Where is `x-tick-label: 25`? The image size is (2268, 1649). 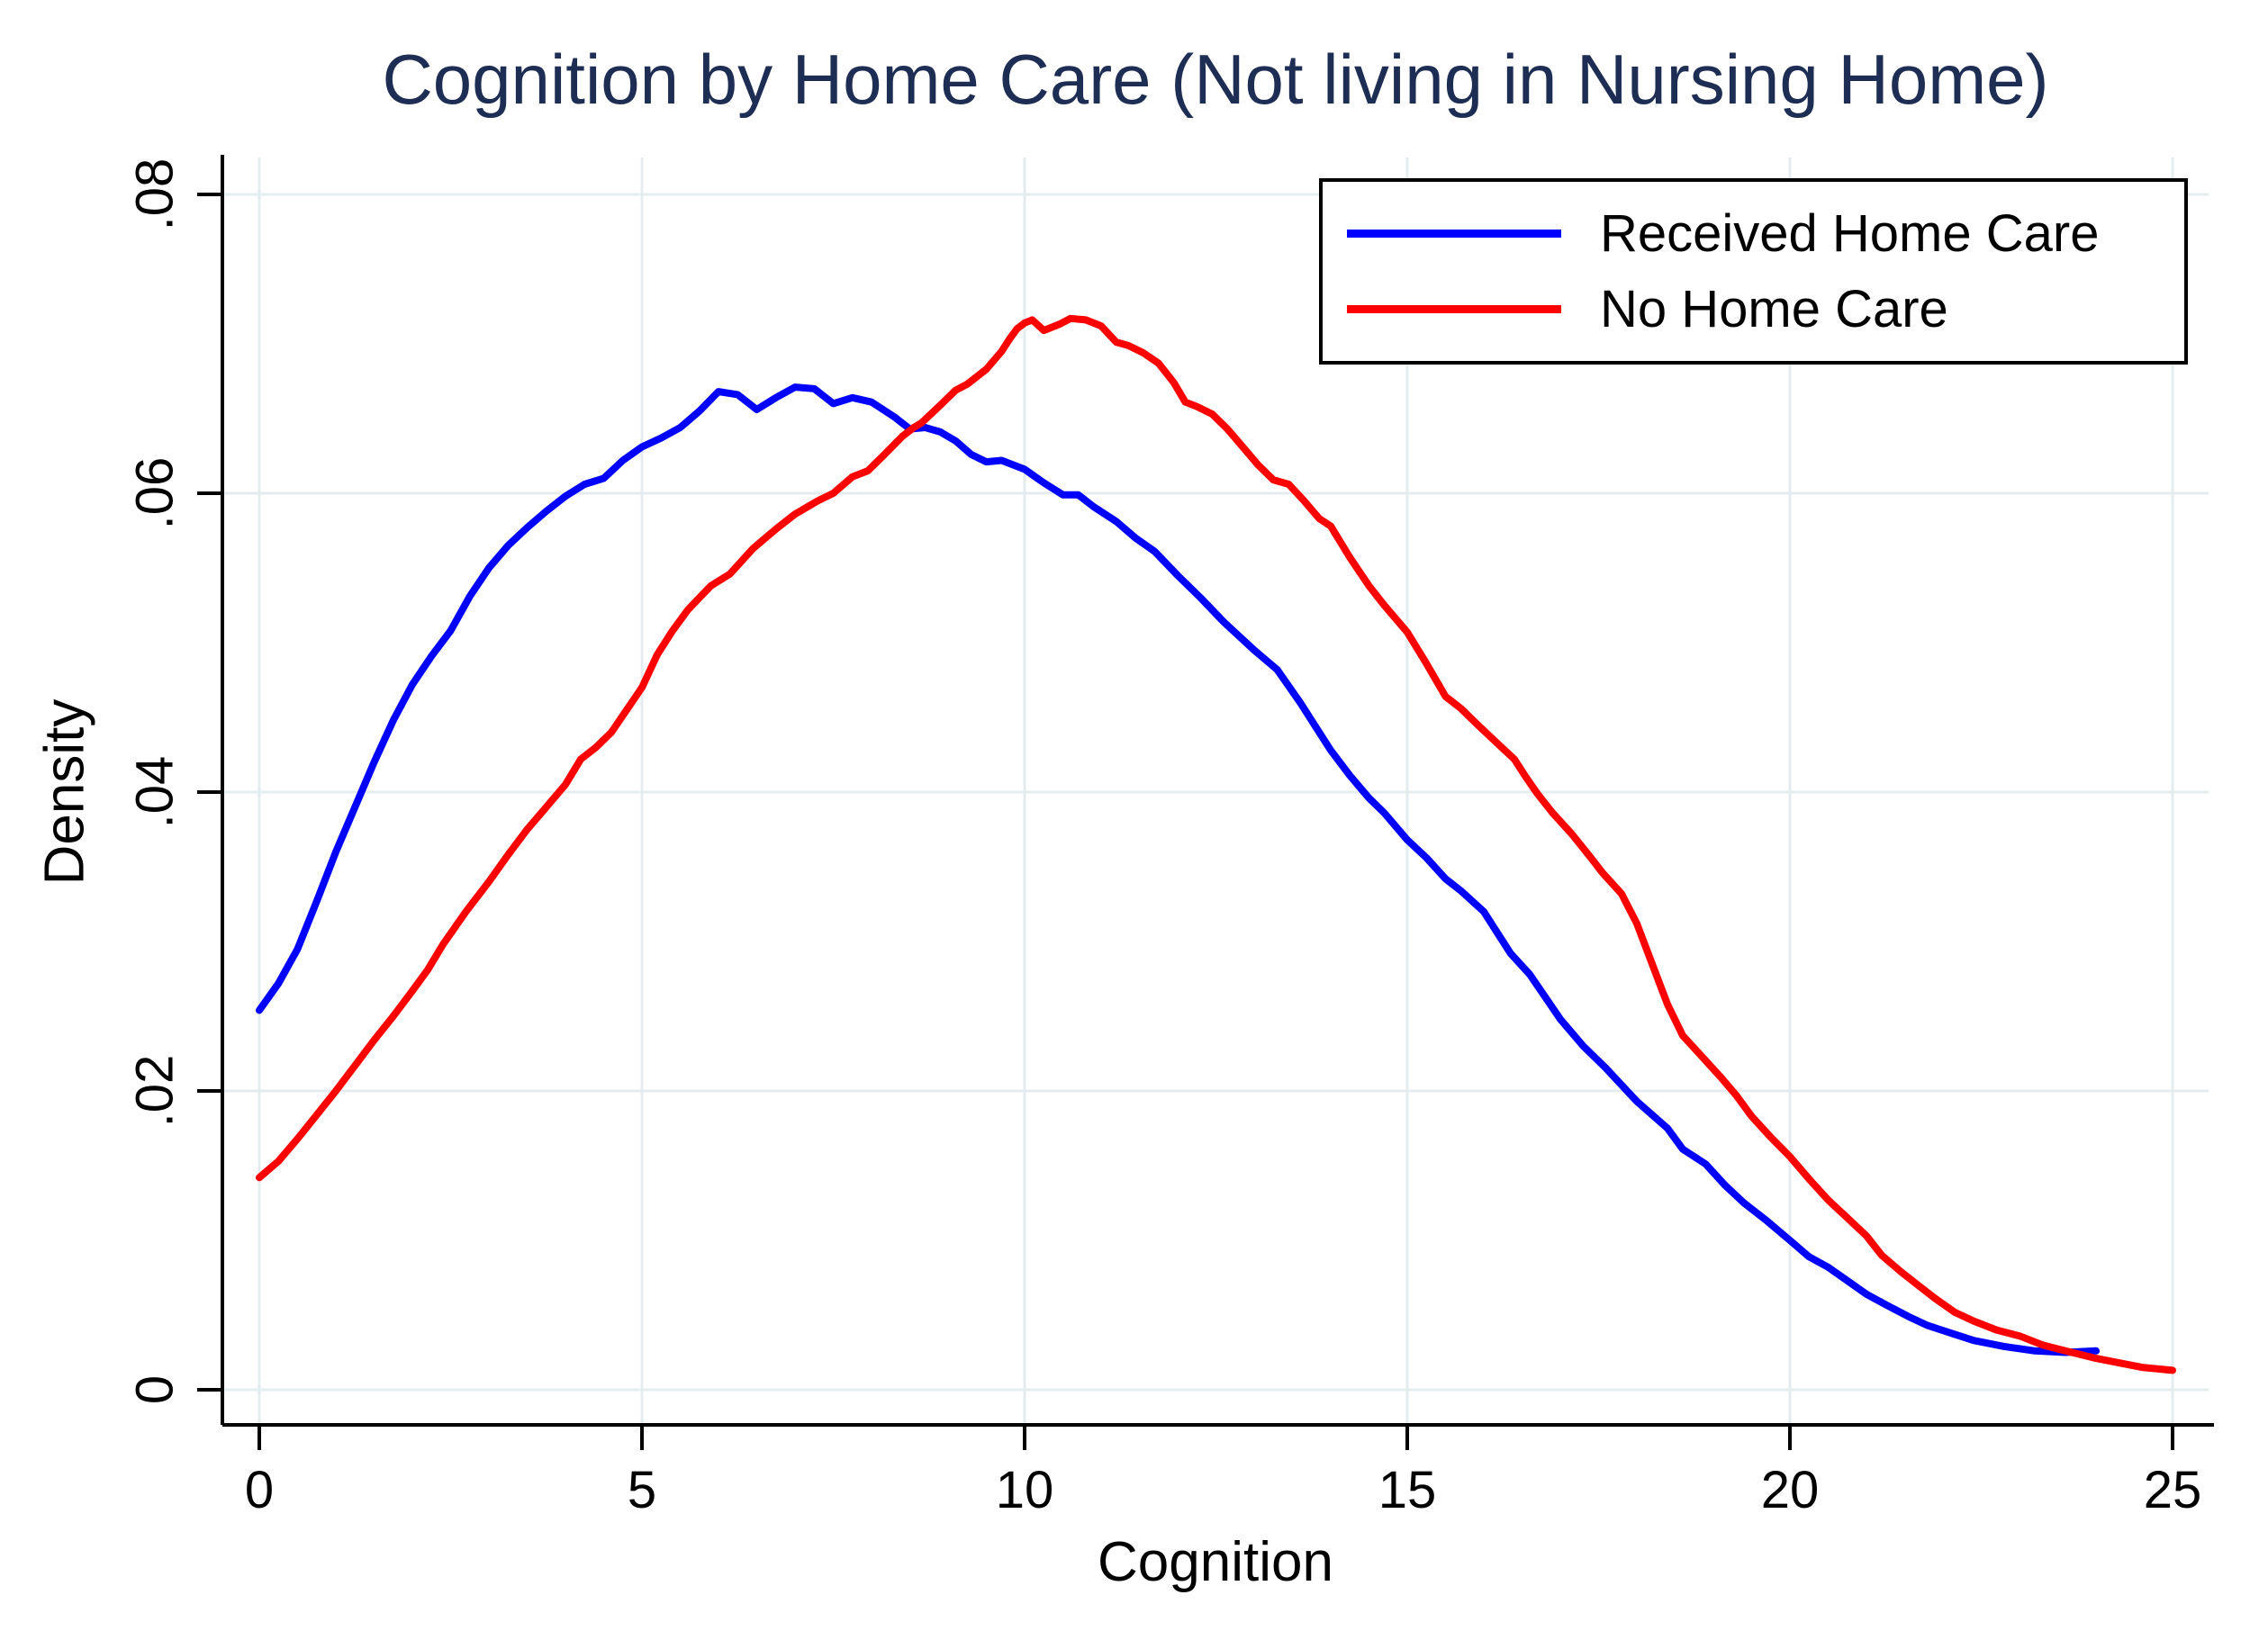 x-tick-label: 25 is located at coordinates (2172, 1490).